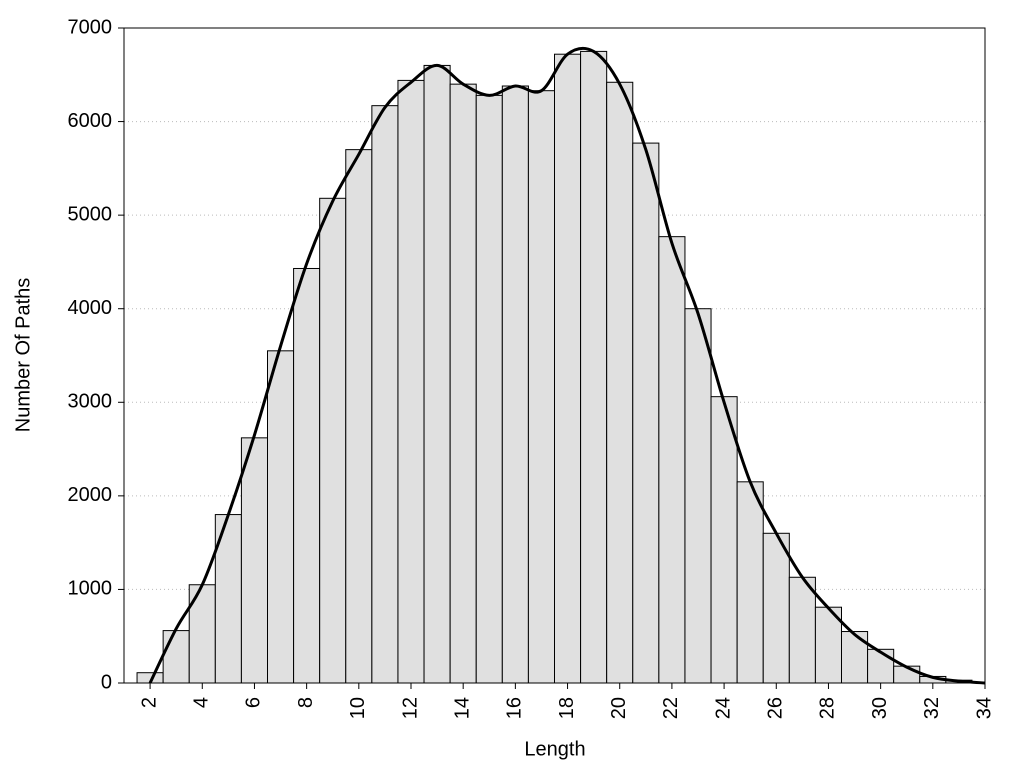 Image resolution: width=1024 pixels, height=768 pixels. Describe the element at coordinates (410, 708) in the screenshot. I see `x-tick-label: 12` at that location.